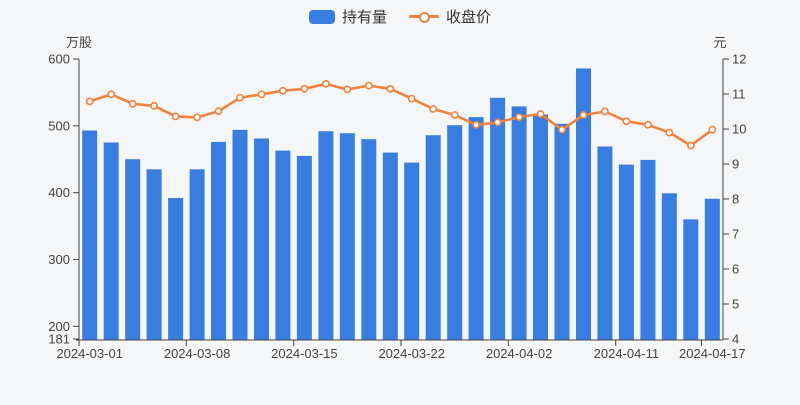 This screenshot has height=405, width=800. What do you see at coordinates (59, 339) in the screenshot?
I see `left-axis-tick-label: 181` at bounding box center [59, 339].